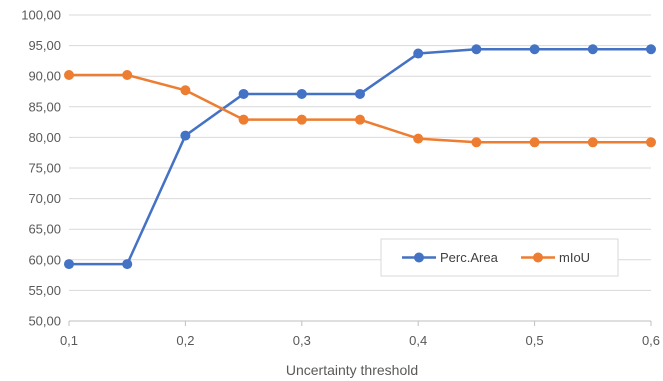 This screenshot has width=663, height=381. I want to click on x-tick-label: 0,6, so click(651, 340).